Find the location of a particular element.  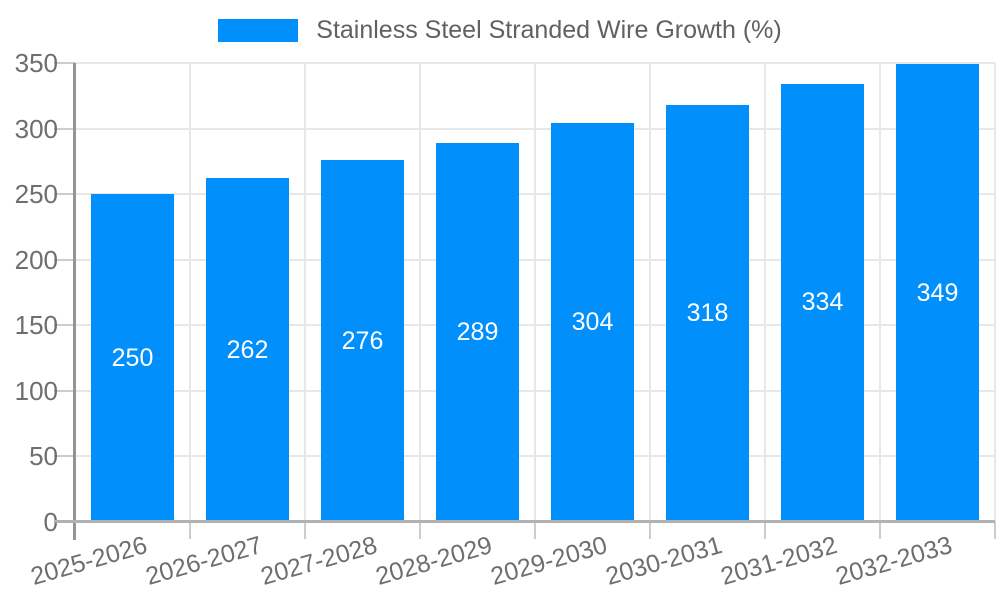

x-tick-label: 2030-2031 is located at coordinates (664, 561).